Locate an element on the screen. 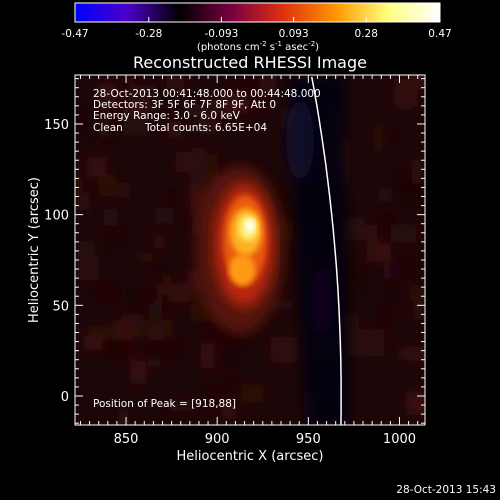 This screenshot has width=500, height=500. info-total-counts: Total counts: 6.65E+04 is located at coordinates (205, 128).